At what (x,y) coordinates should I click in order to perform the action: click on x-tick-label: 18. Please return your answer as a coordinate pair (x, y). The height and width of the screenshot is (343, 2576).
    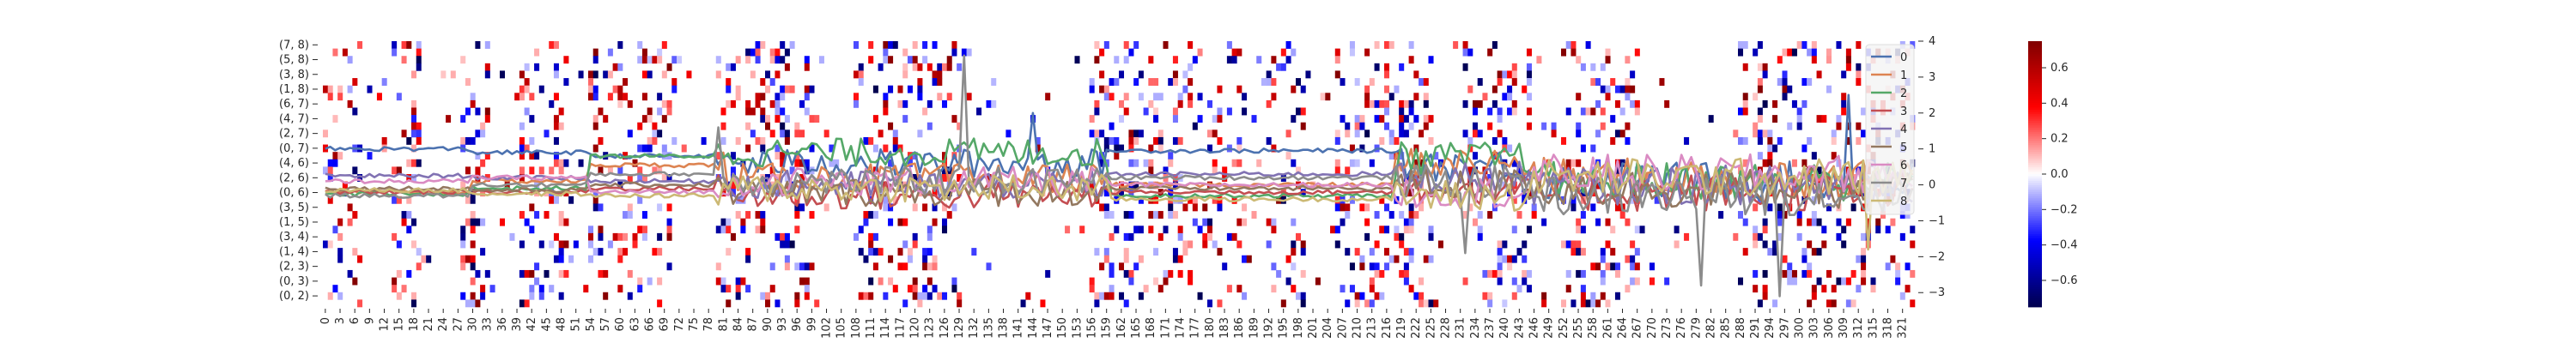
    Looking at the image, I should click on (414, 325).